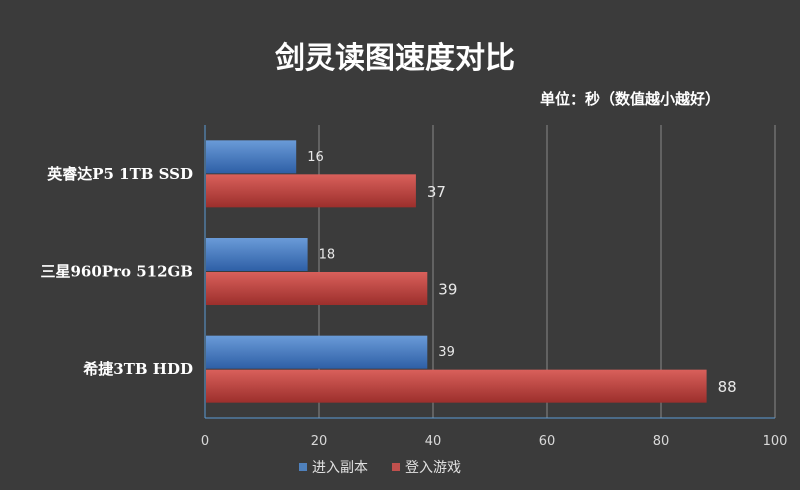 The width and height of the screenshot is (800, 490). What do you see at coordinates (138, 369) in the screenshot?
I see `category-label: 希捷3TB HDD` at bounding box center [138, 369].